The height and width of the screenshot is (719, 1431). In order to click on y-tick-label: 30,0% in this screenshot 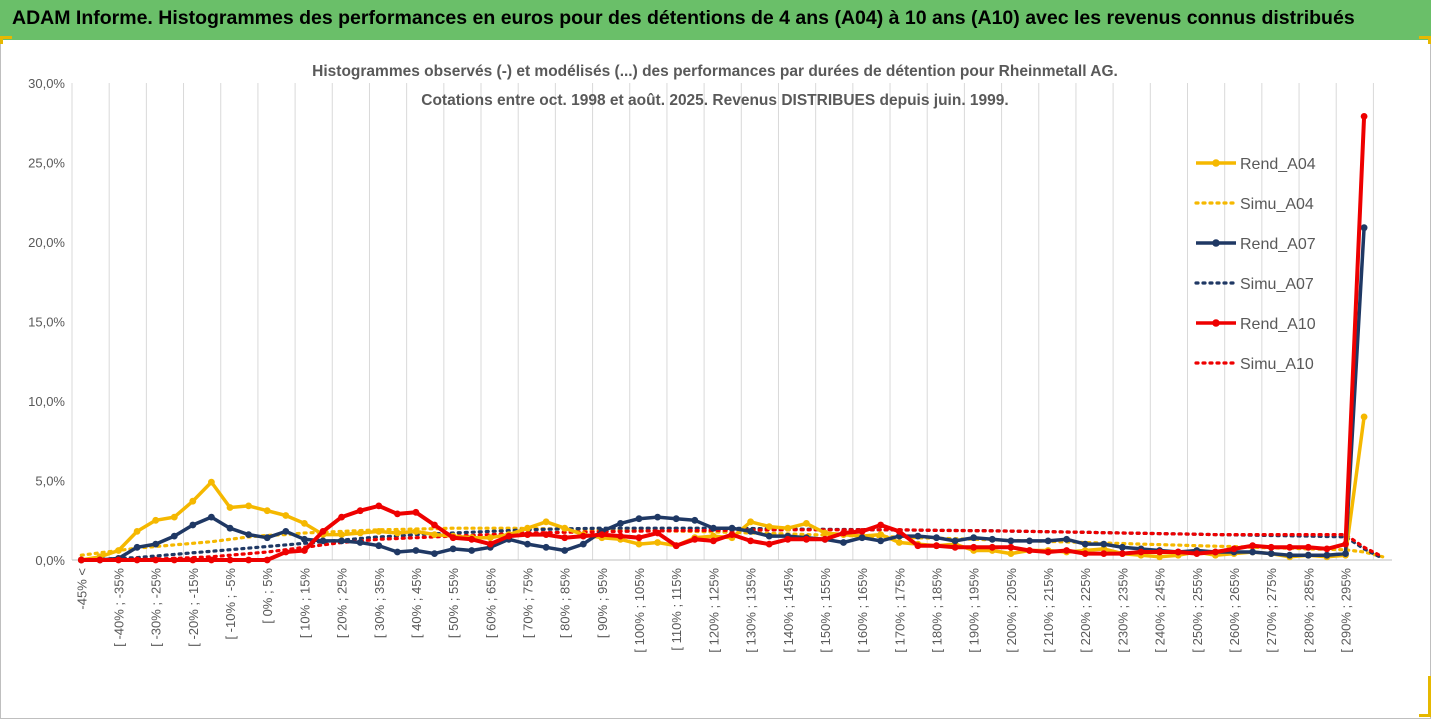, I will do `click(46, 83)`.